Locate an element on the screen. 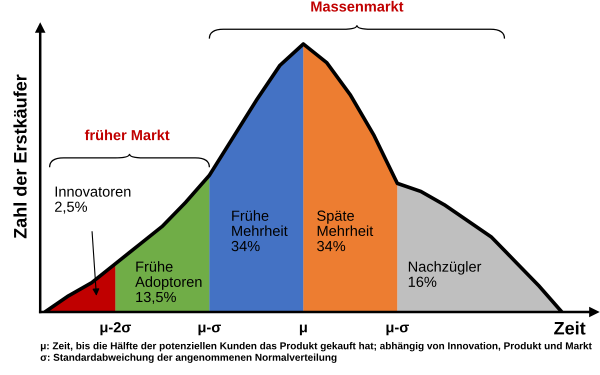 The width and height of the screenshot is (600, 375). x-axis-title: Zeit is located at coordinates (570, 328).